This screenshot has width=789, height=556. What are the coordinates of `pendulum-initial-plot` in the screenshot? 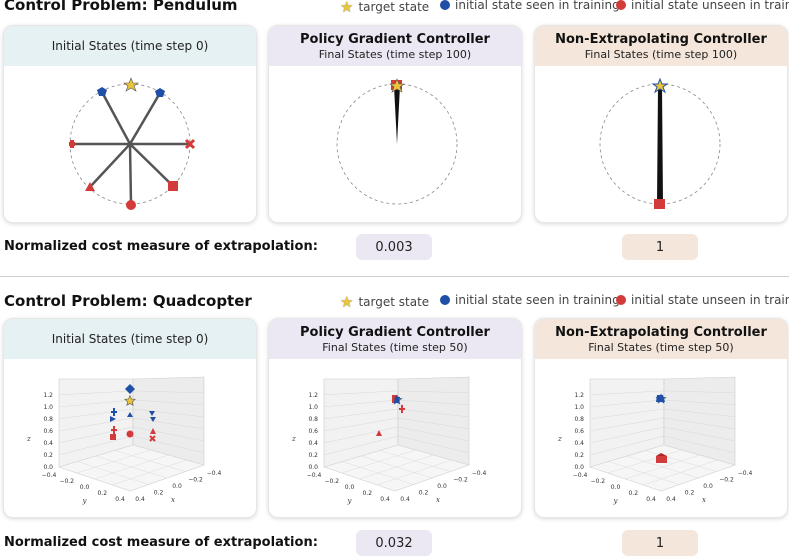 It's located at (132, 143).